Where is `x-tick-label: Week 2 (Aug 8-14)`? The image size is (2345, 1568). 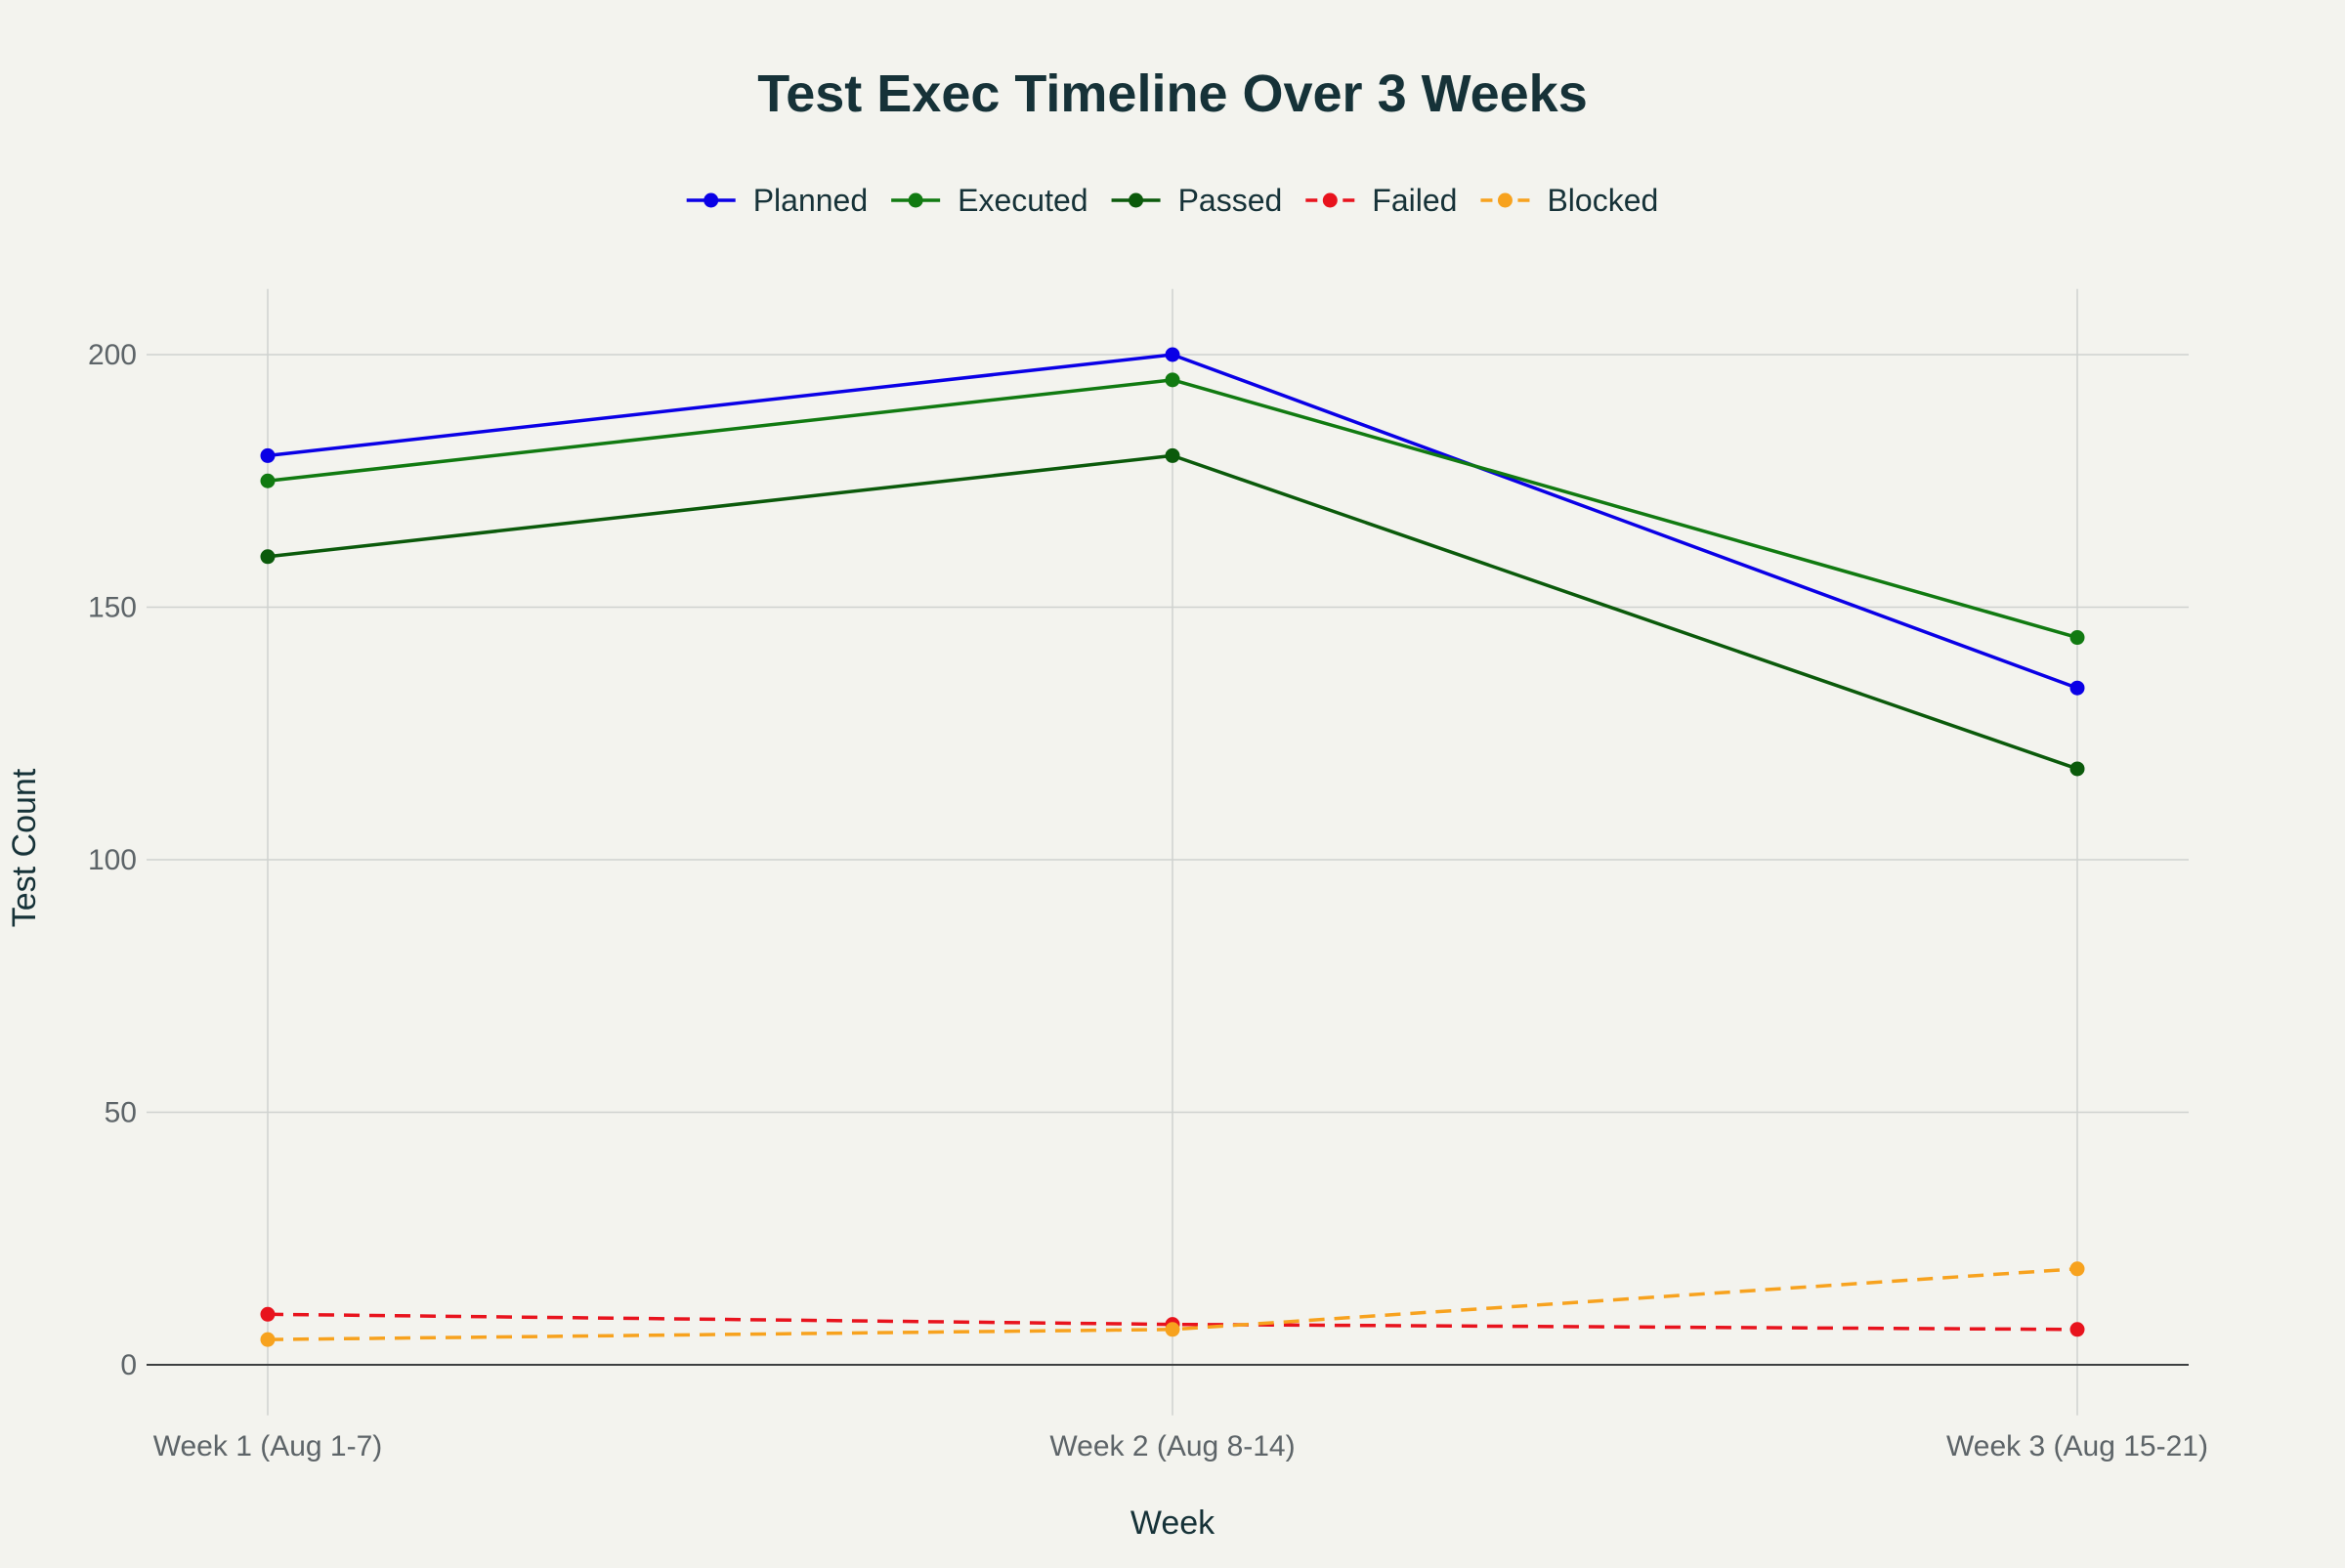 x-tick-label: Week 2 (Aug 8-14) is located at coordinates (1172, 1446).